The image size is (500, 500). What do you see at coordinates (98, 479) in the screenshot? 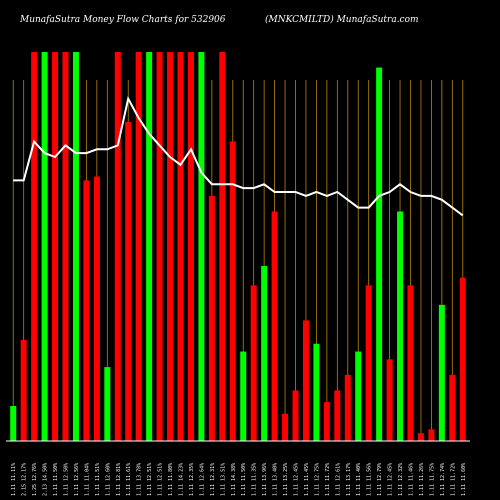
I see `x-tick-label: 1.11 11.51%` at bounding box center [98, 479].